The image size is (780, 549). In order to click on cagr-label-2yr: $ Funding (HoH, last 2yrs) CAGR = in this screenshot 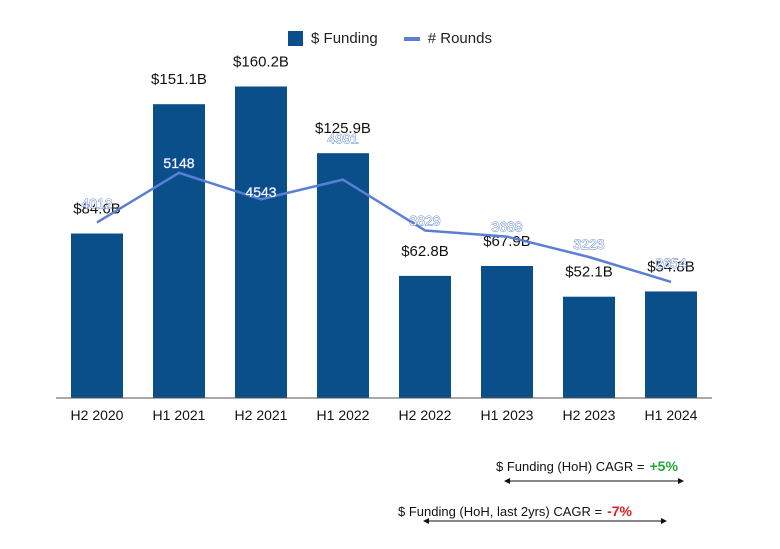, I will do `click(500, 511)`.